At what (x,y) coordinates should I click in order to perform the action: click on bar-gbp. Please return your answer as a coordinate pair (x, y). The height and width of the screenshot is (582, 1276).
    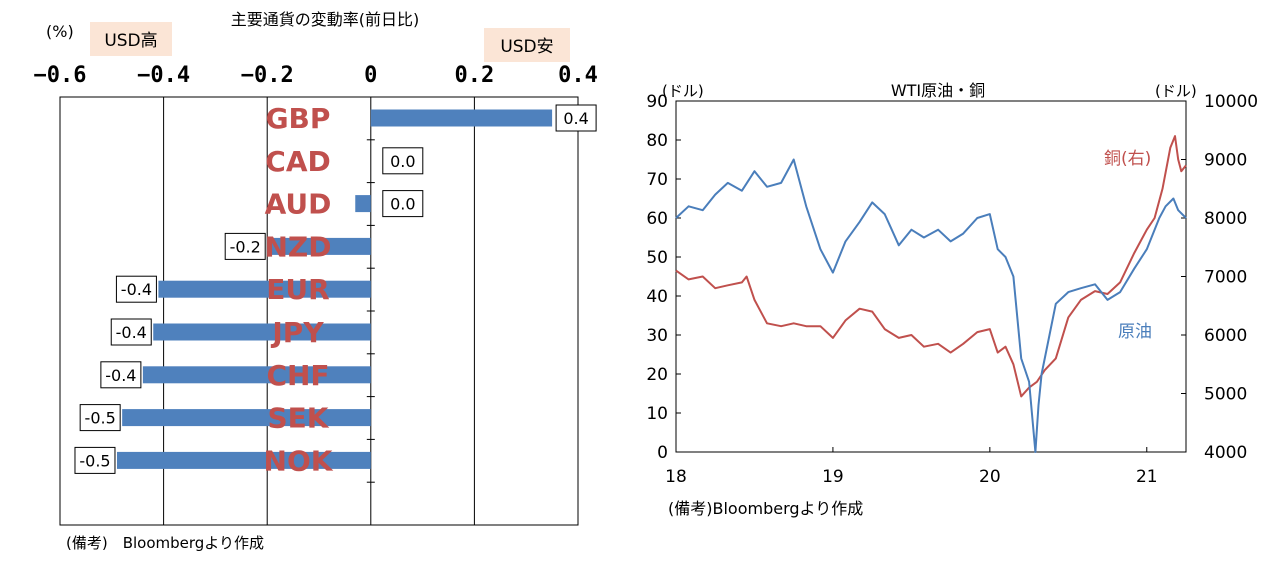
    Looking at the image, I should click on (461, 118).